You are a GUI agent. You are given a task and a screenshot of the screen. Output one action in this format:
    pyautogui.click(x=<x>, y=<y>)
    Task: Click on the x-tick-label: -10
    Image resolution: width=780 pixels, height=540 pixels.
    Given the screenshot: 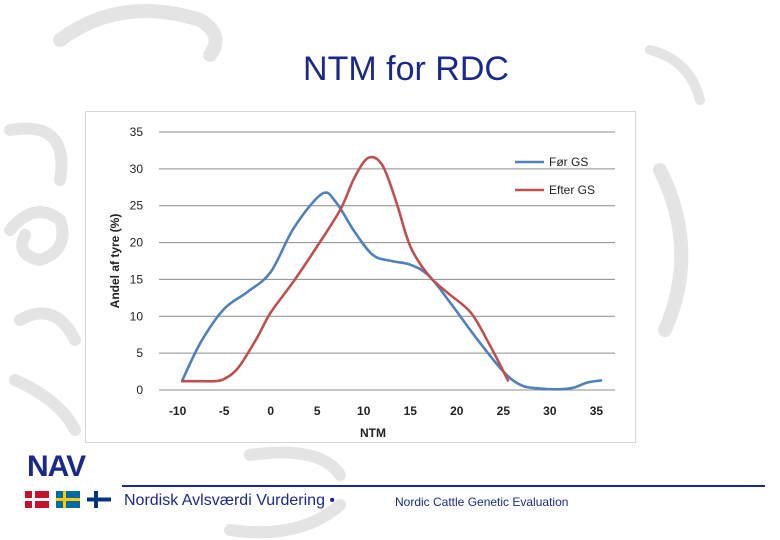 What is the action you would take?
    pyautogui.click(x=178, y=411)
    